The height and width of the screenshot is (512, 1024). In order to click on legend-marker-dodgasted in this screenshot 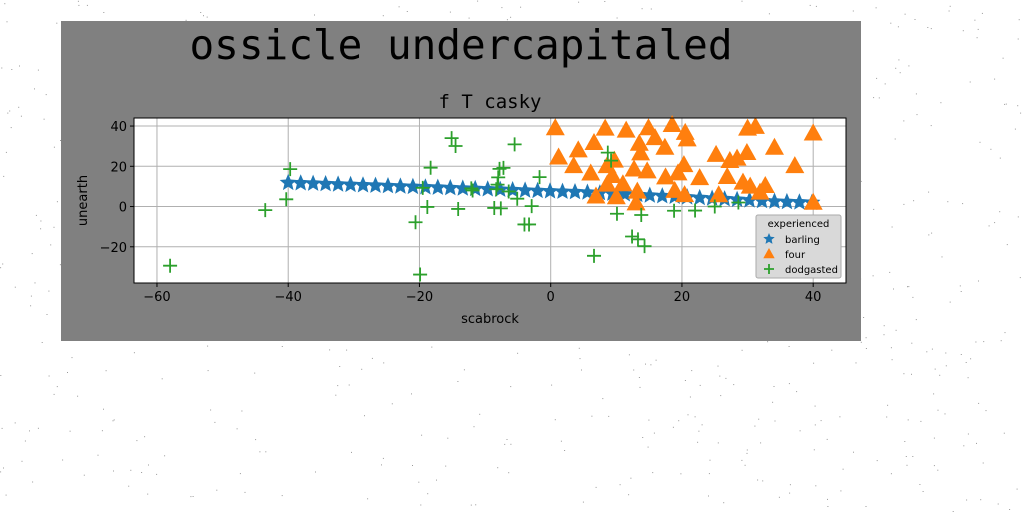, I will do `click(769, 269)`.